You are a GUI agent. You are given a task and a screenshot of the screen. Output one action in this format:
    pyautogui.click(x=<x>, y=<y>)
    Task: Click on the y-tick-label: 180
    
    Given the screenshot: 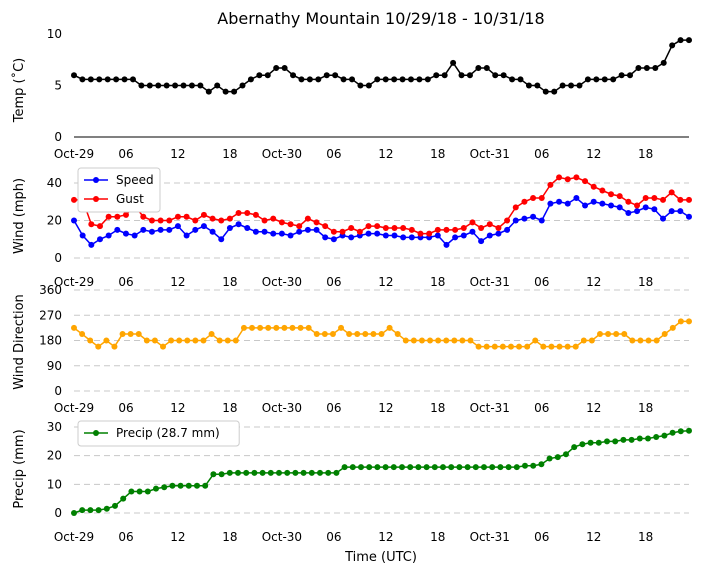 What is the action you would take?
    pyautogui.click(x=50, y=341)
    